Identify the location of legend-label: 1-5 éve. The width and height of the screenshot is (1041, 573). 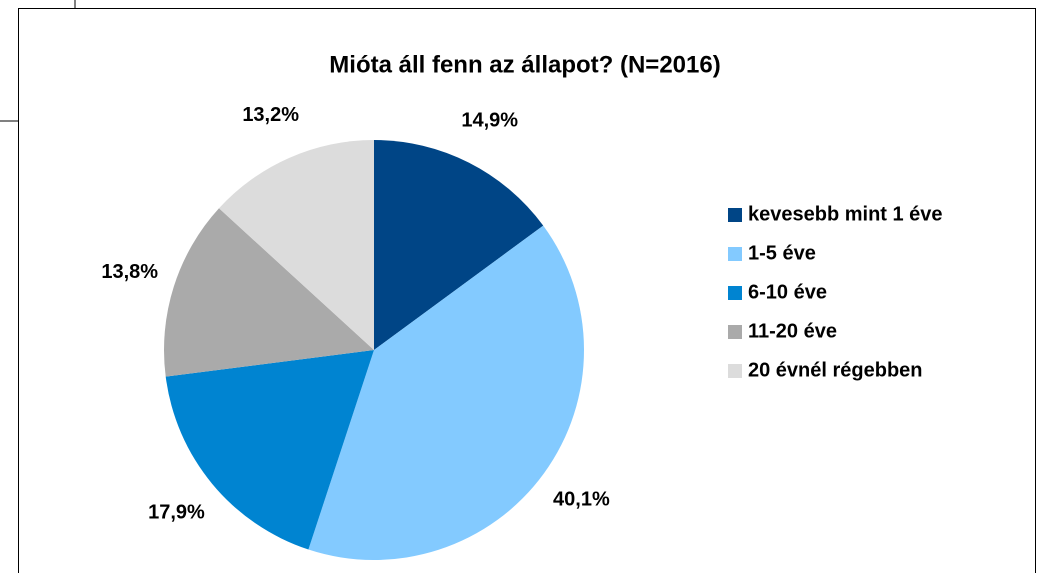
(782, 253).